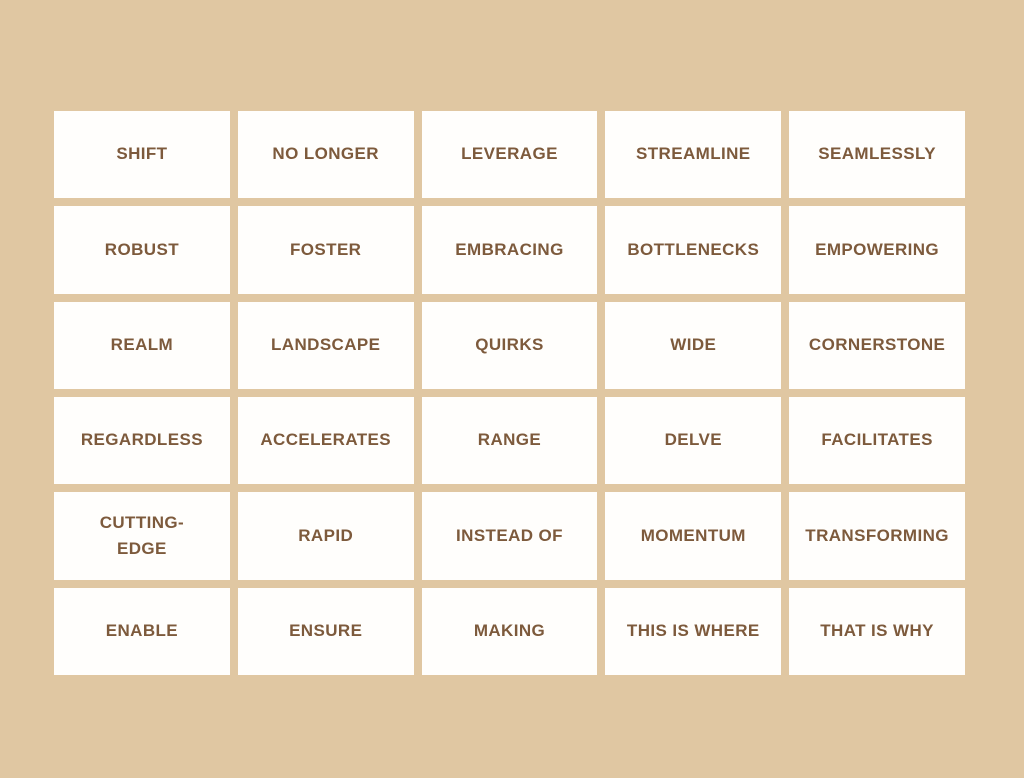 Image resolution: width=1024 pixels, height=778 pixels. I want to click on word-card-label: ACCELERATES, so click(326, 440).